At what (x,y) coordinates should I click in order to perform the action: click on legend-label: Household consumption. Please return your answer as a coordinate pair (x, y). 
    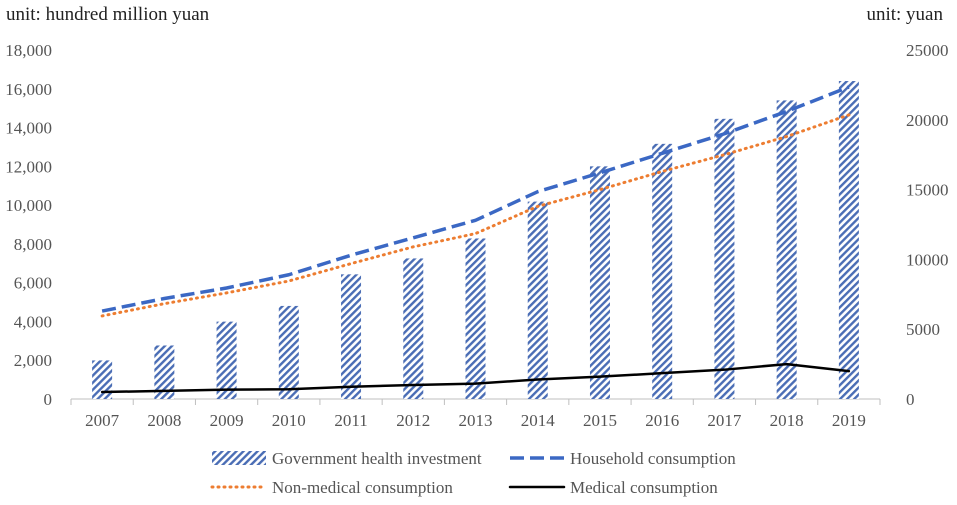
    Looking at the image, I should click on (653, 458).